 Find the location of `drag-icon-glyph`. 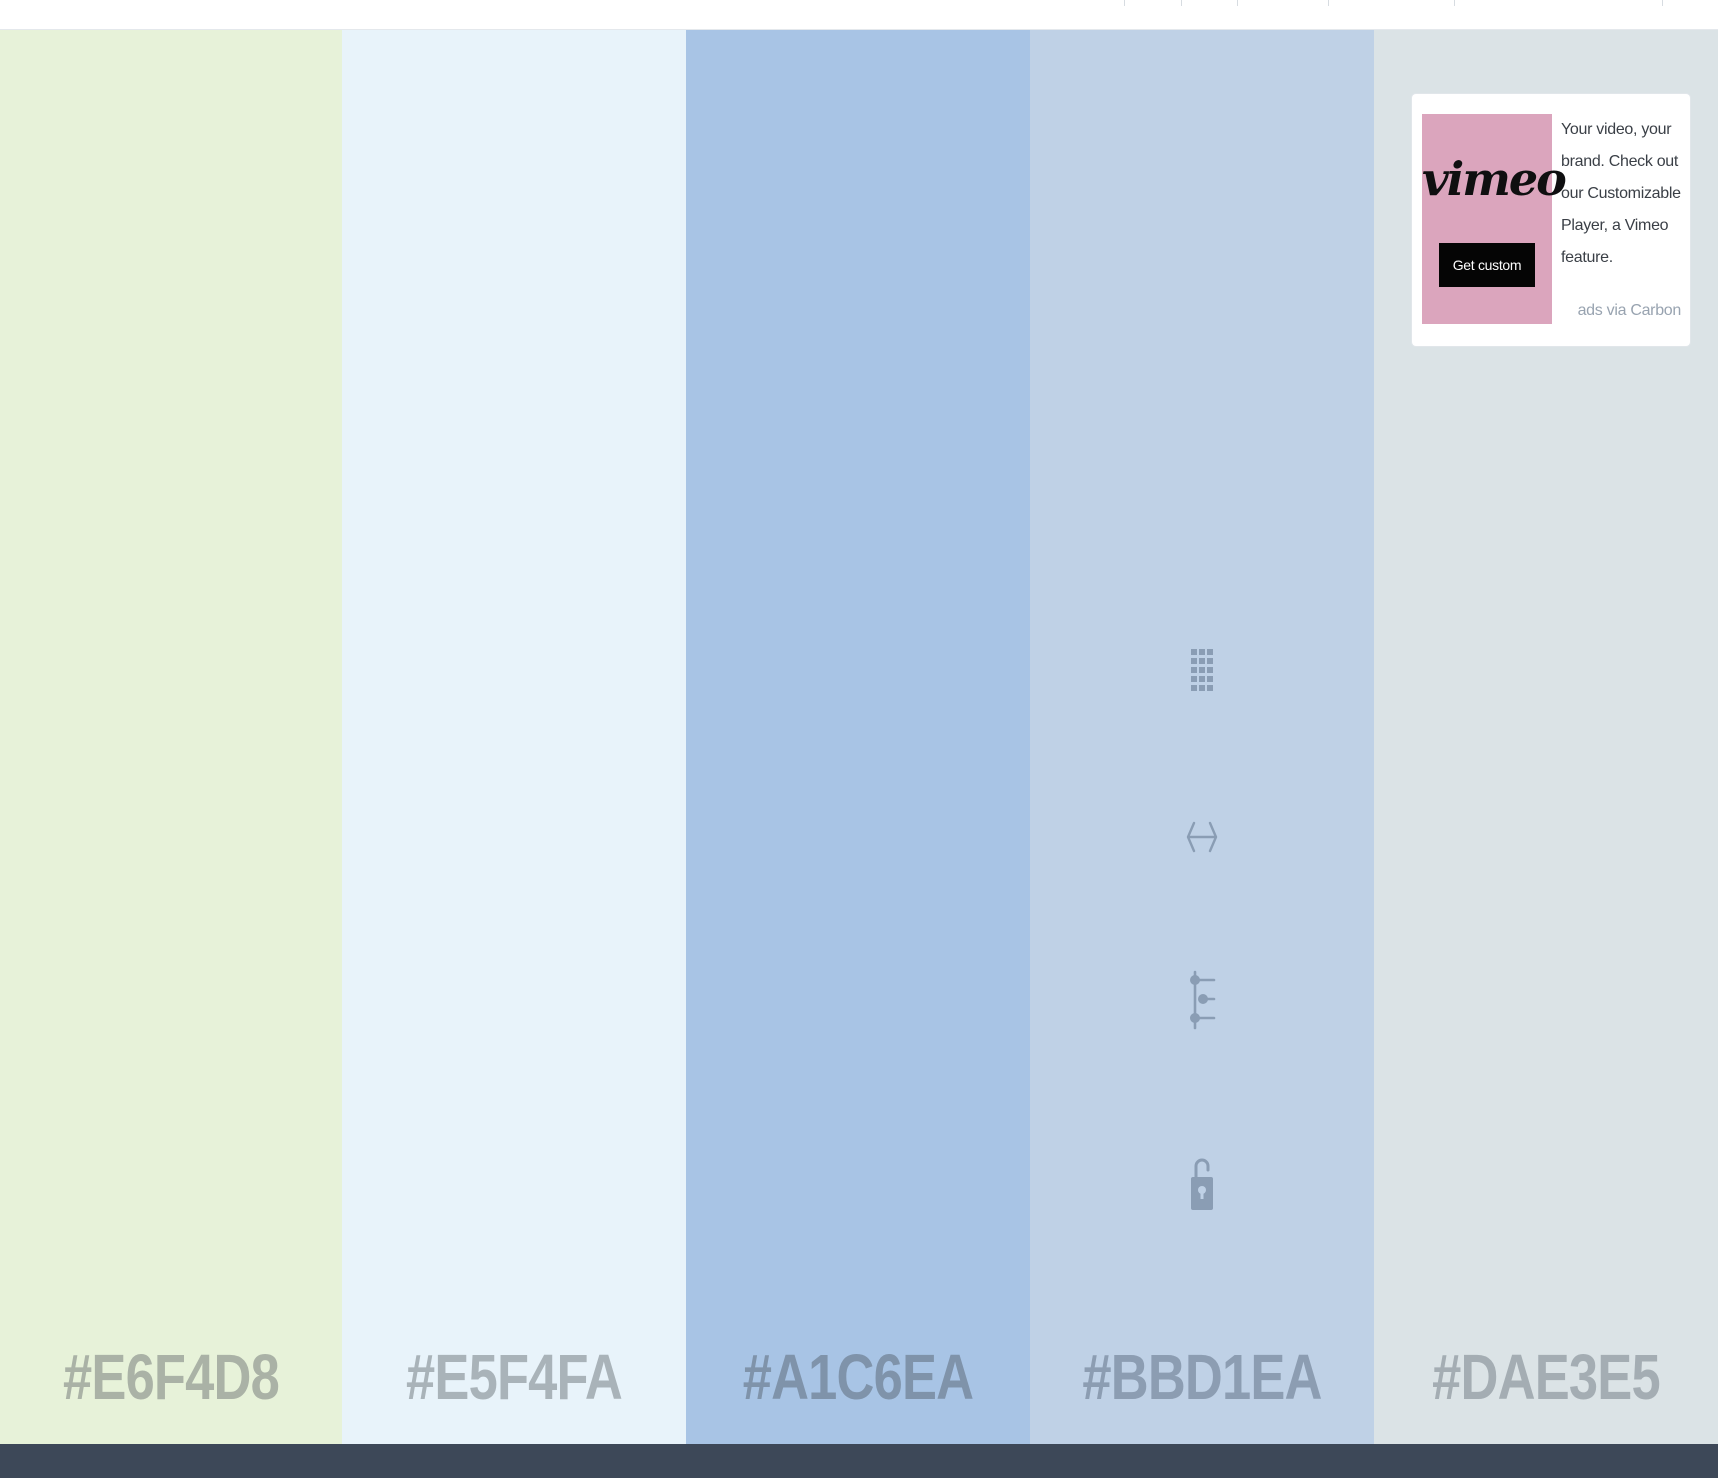

drag-icon-glyph is located at coordinates (1202, 837).